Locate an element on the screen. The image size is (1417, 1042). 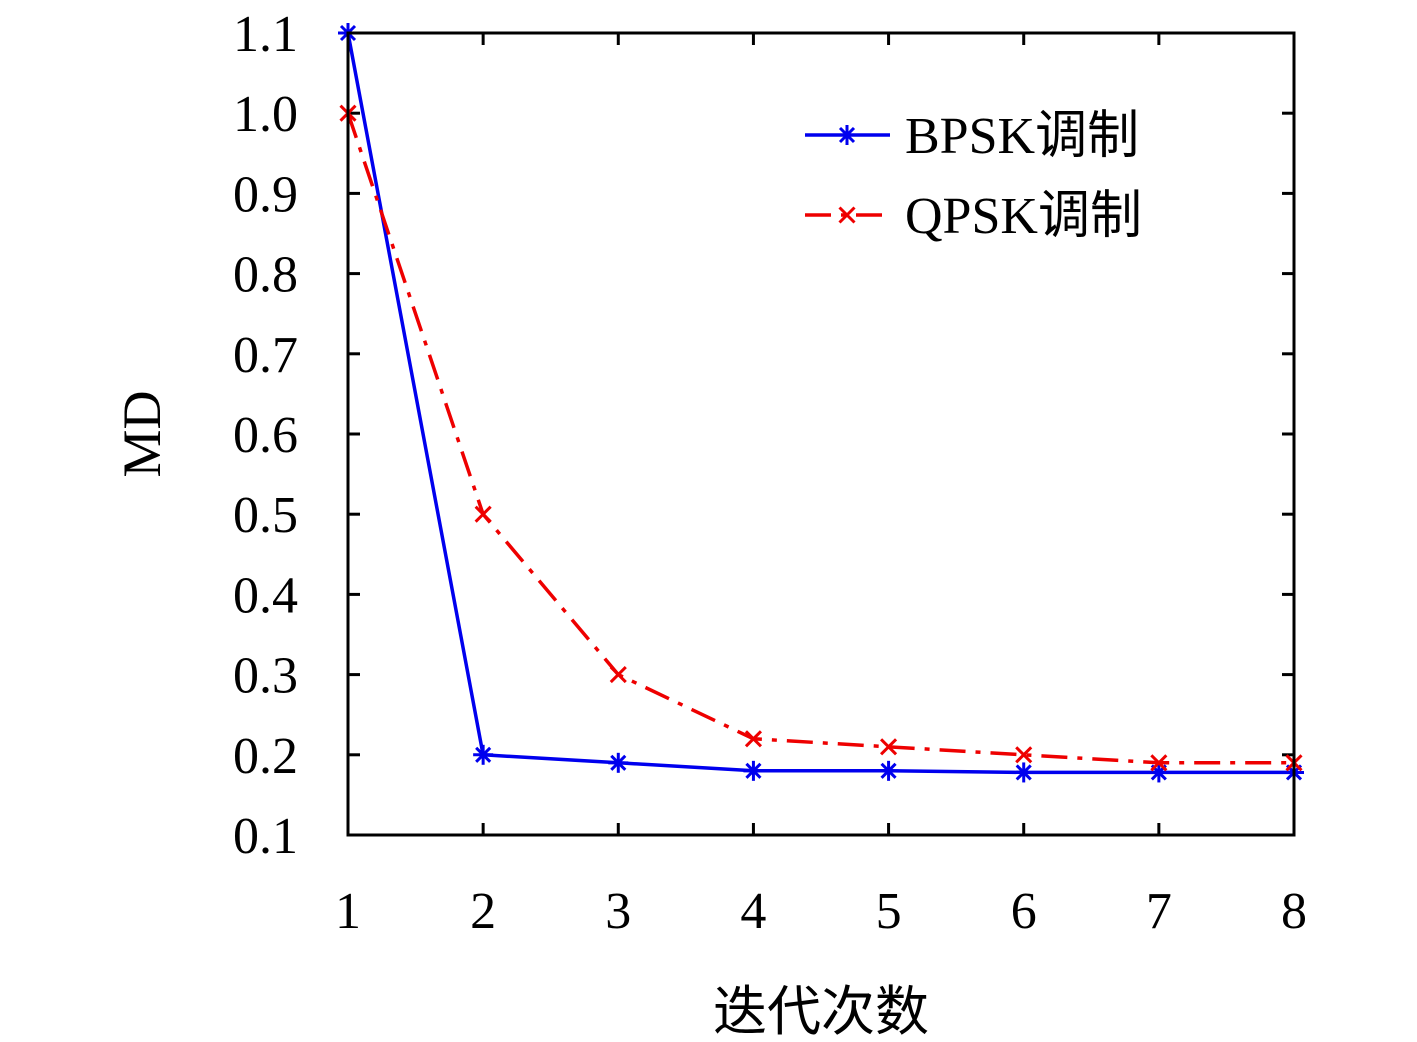
y-tick-label: 0.6 is located at coordinates (265, 435).